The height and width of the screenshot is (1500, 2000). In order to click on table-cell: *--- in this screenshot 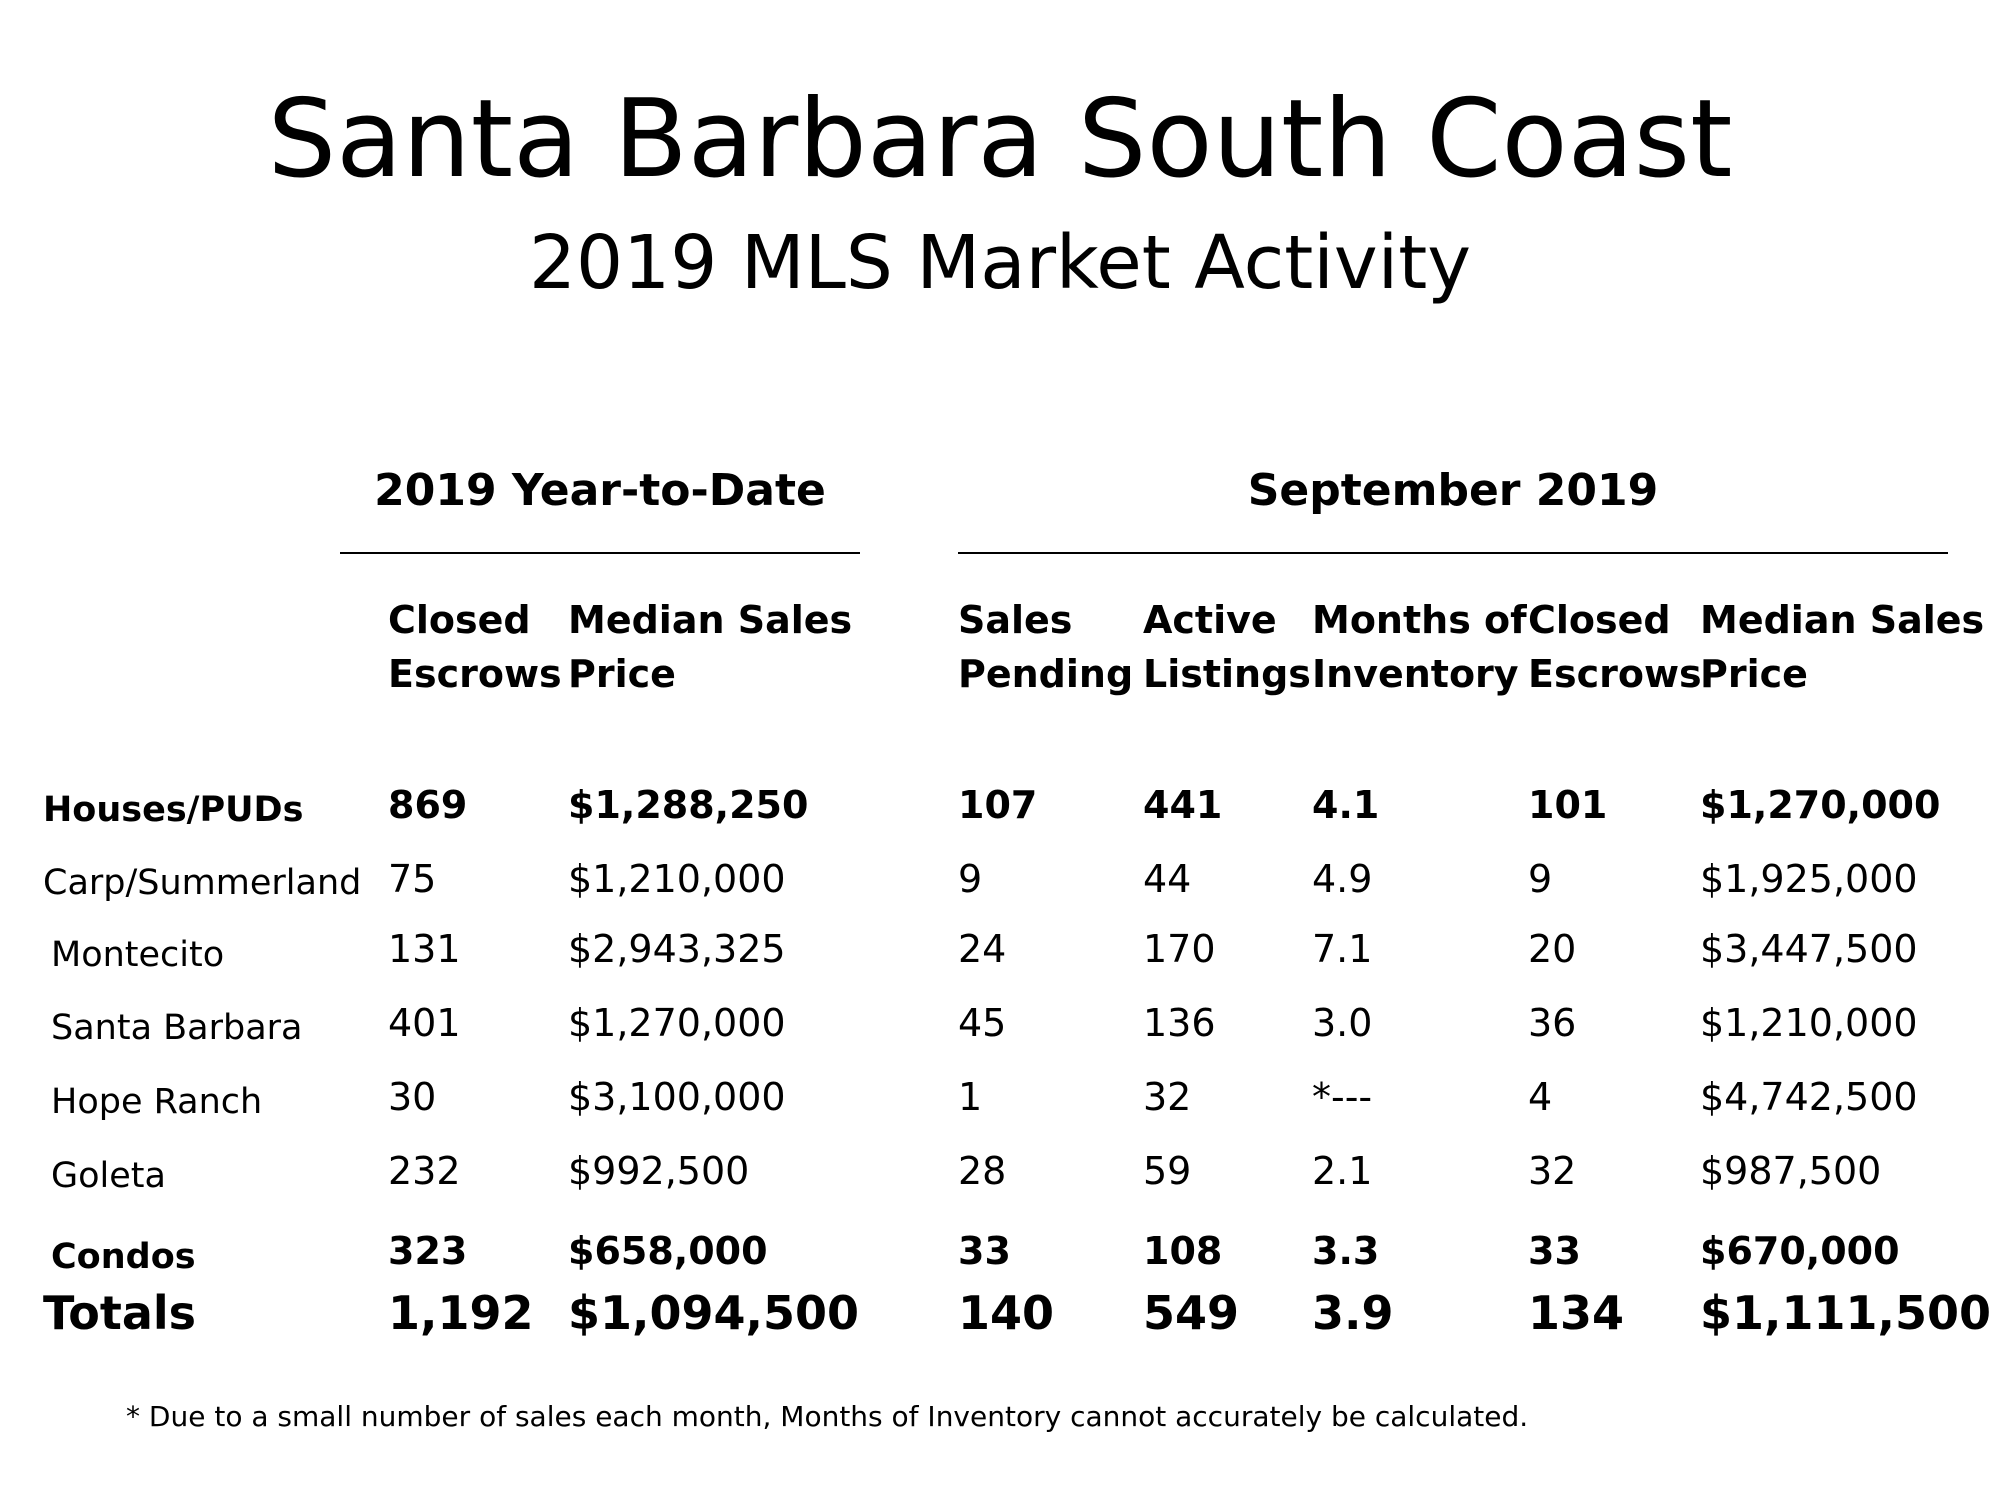, I will do `click(1342, 1097)`.